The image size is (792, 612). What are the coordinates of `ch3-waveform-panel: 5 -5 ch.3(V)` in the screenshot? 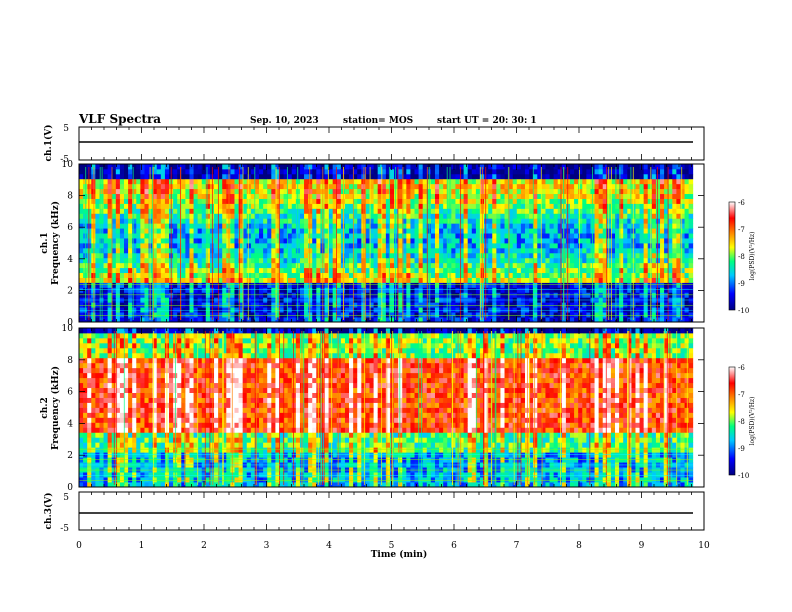 It's located at (374, 512).